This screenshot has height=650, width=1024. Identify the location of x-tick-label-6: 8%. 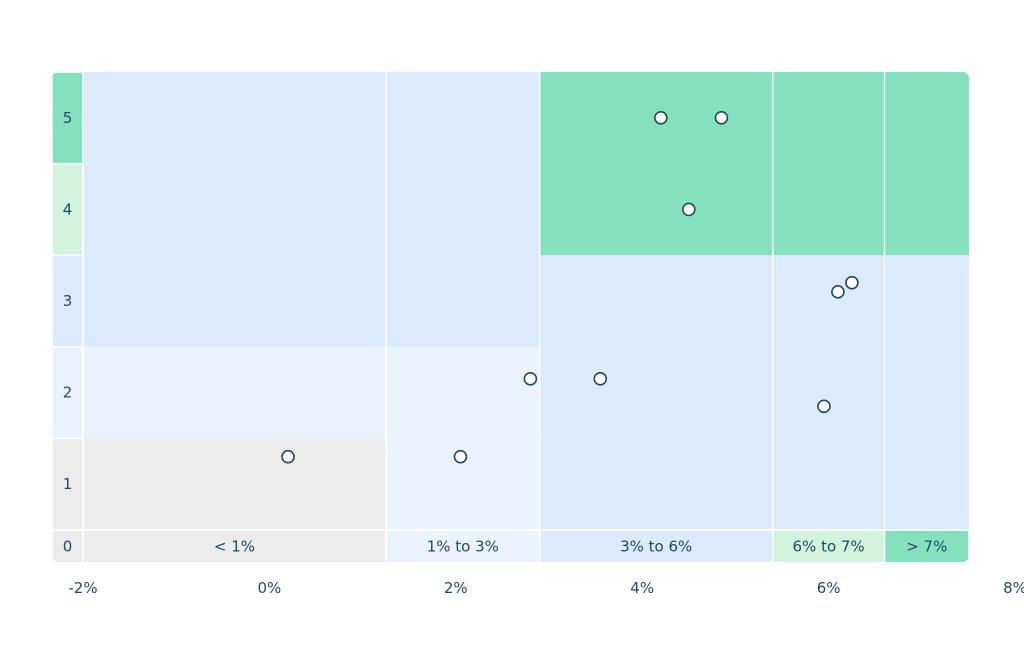
(1013, 588).